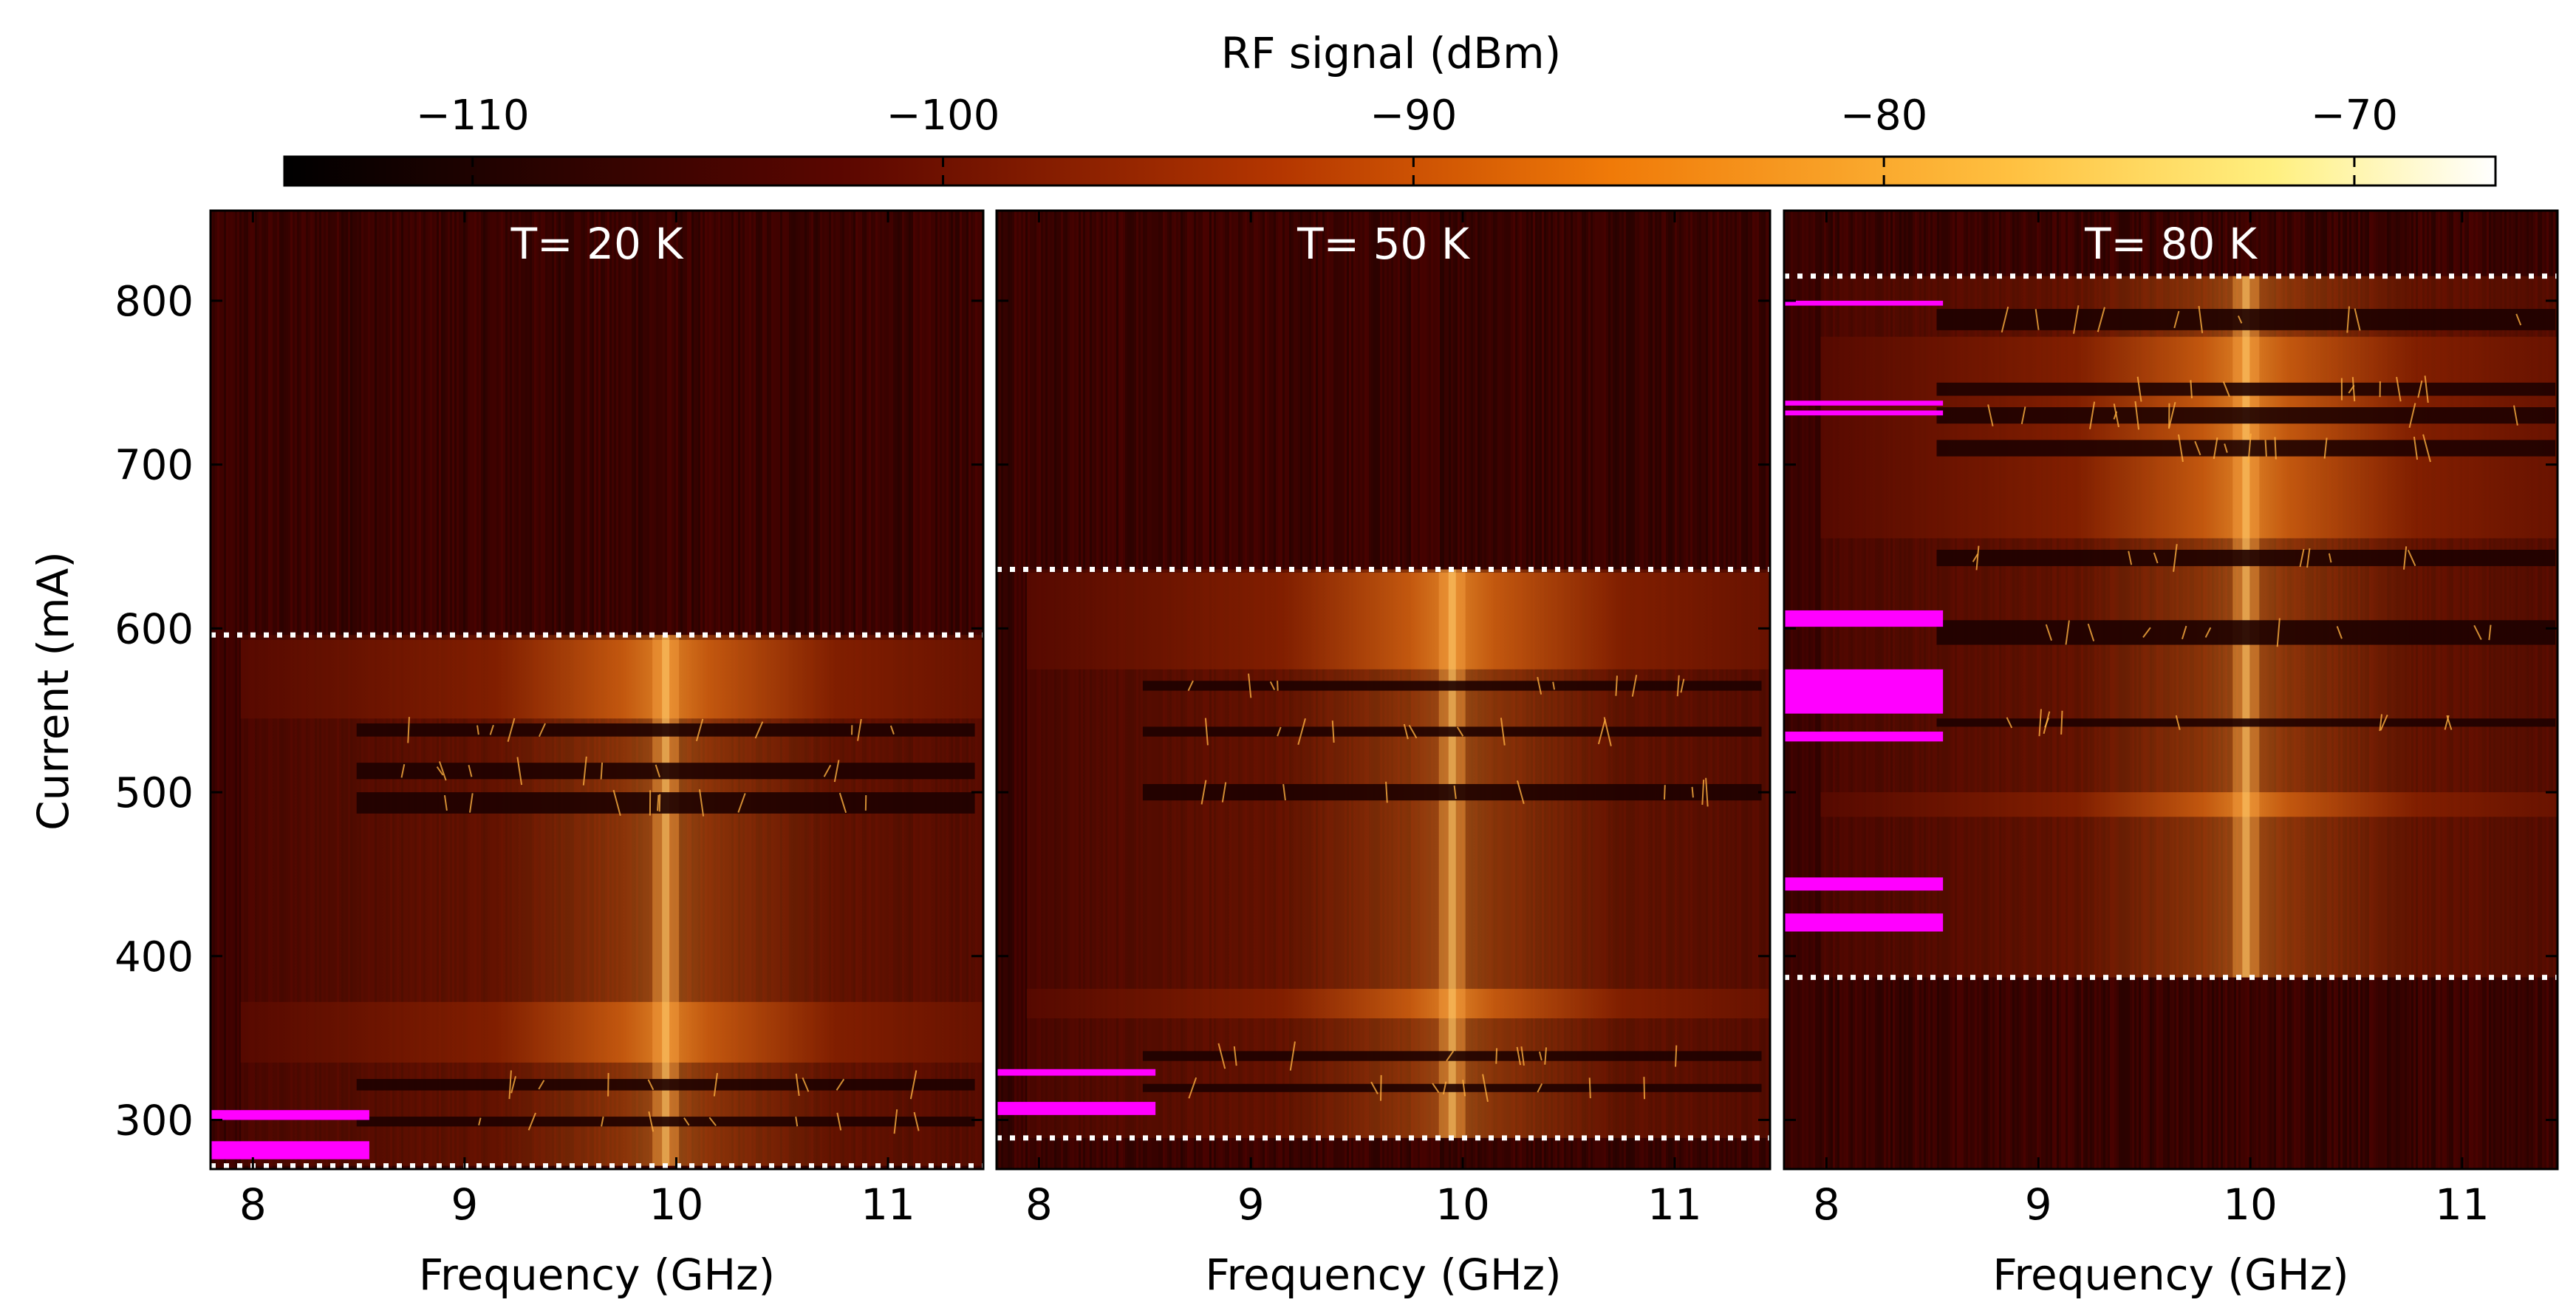 The width and height of the screenshot is (2576, 1308). What do you see at coordinates (1452, 853) in the screenshot?
I see `center-line` at bounding box center [1452, 853].